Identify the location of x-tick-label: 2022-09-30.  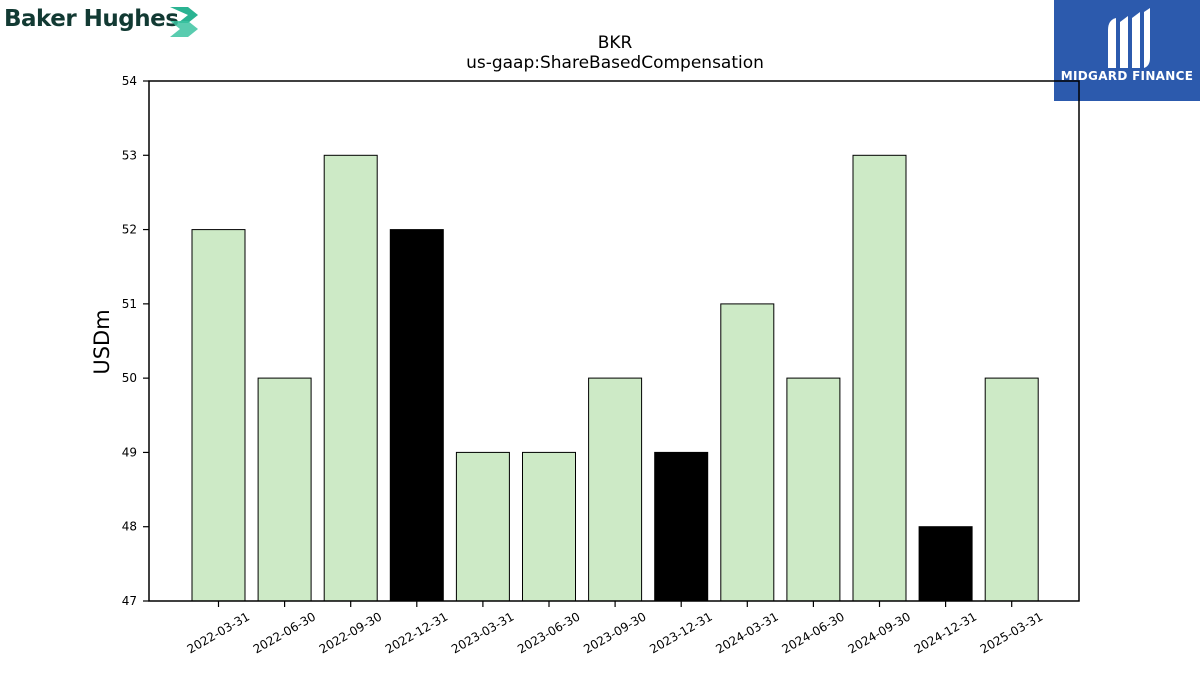
(350, 632).